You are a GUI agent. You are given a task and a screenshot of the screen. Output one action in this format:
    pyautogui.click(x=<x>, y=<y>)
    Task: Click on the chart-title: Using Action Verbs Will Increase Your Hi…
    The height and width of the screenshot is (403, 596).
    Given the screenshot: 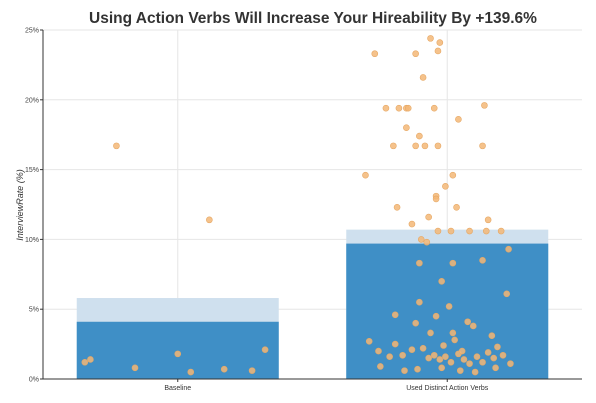 What is the action you would take?
    pyautogui.click(x=313, y=18)
    